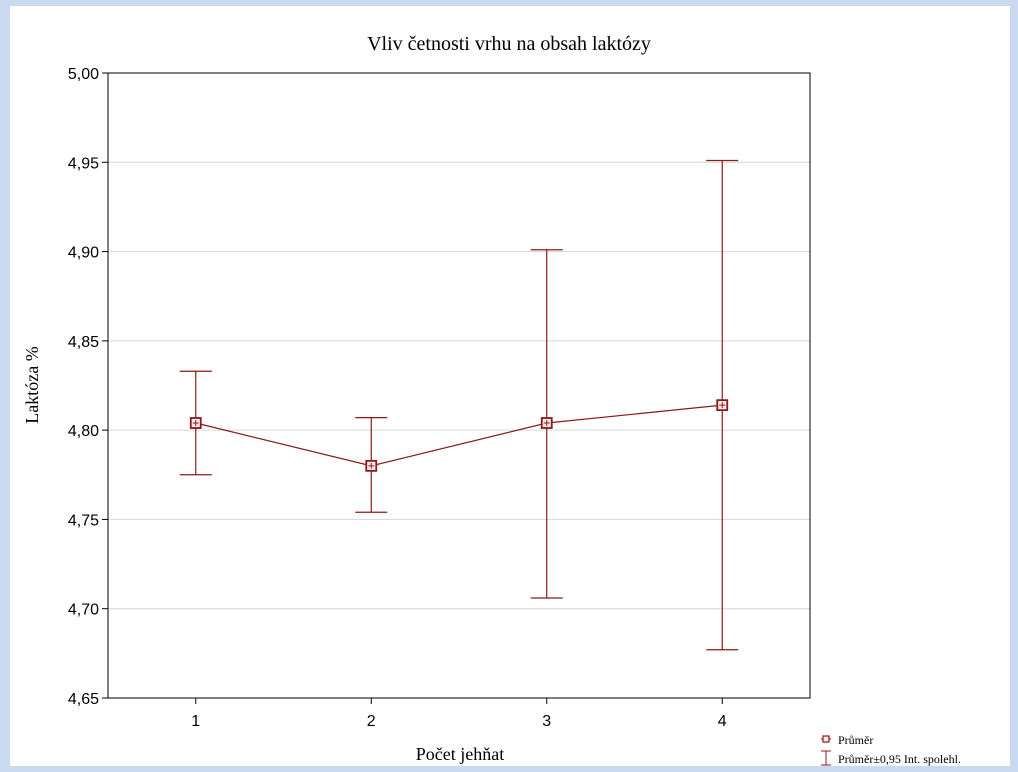 The image size is (1018, 772). Describe the element at coordinates (722, 721) in the screenshot. I see `x-tick-label: 4` at that location.